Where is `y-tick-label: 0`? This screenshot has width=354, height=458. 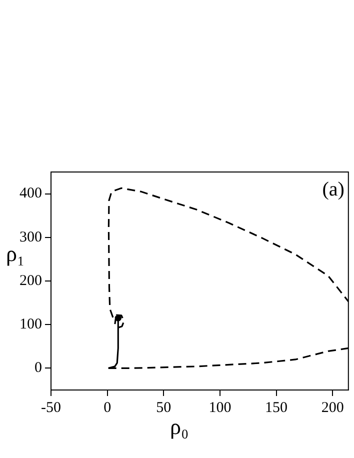 y-tick-label: 0 is located at coordinates (38, 368).